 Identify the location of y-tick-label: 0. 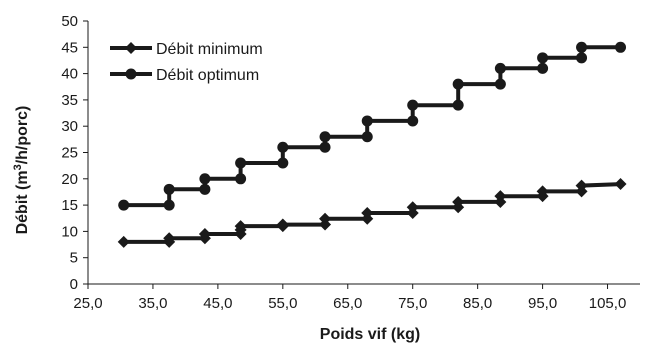
(74, 284).